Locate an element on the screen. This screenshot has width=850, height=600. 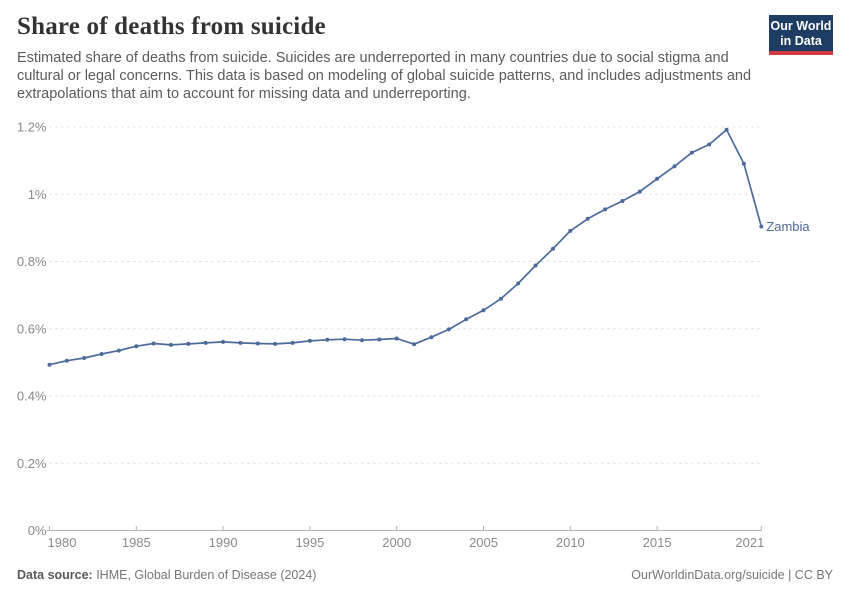
x-tick-label: 2000 is located at coordinates (396, 542).